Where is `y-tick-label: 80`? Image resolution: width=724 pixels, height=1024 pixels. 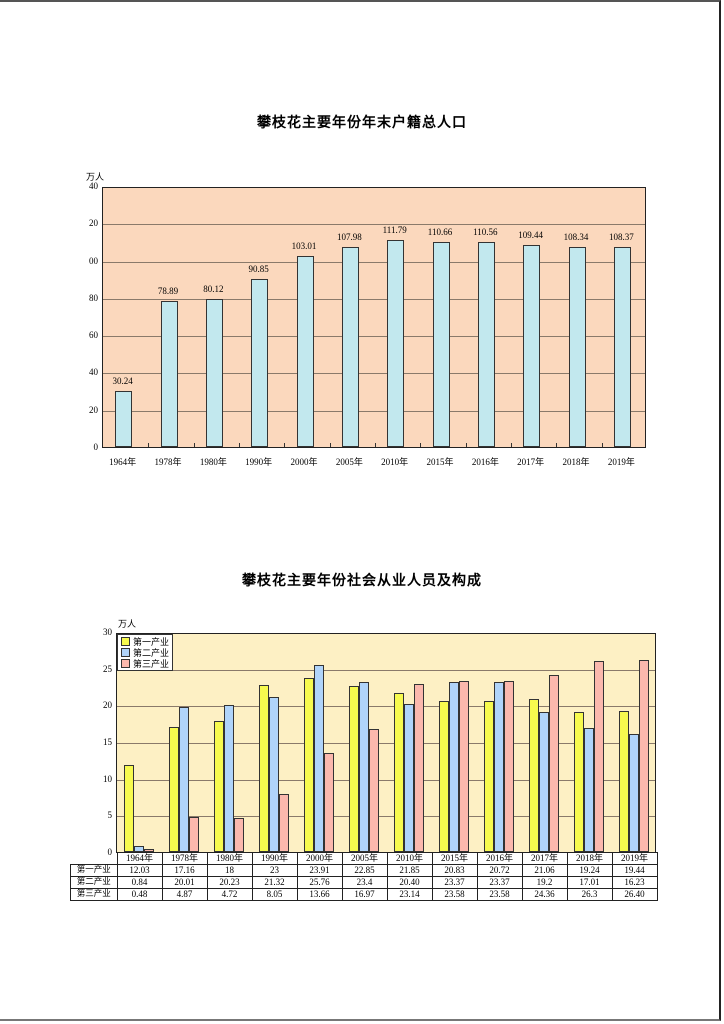 y-tick-label: 80 is located at coordinates (93, 297).